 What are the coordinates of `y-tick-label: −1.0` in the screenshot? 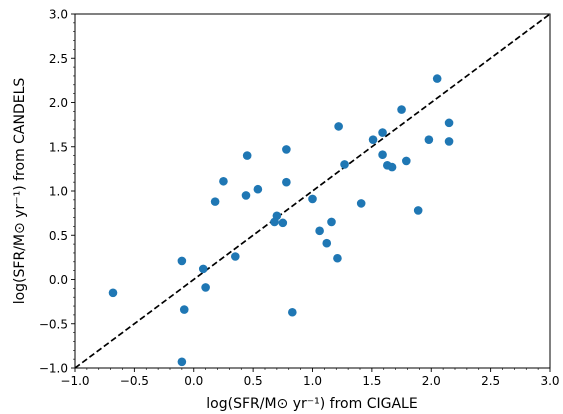 It's located at (53, 369).